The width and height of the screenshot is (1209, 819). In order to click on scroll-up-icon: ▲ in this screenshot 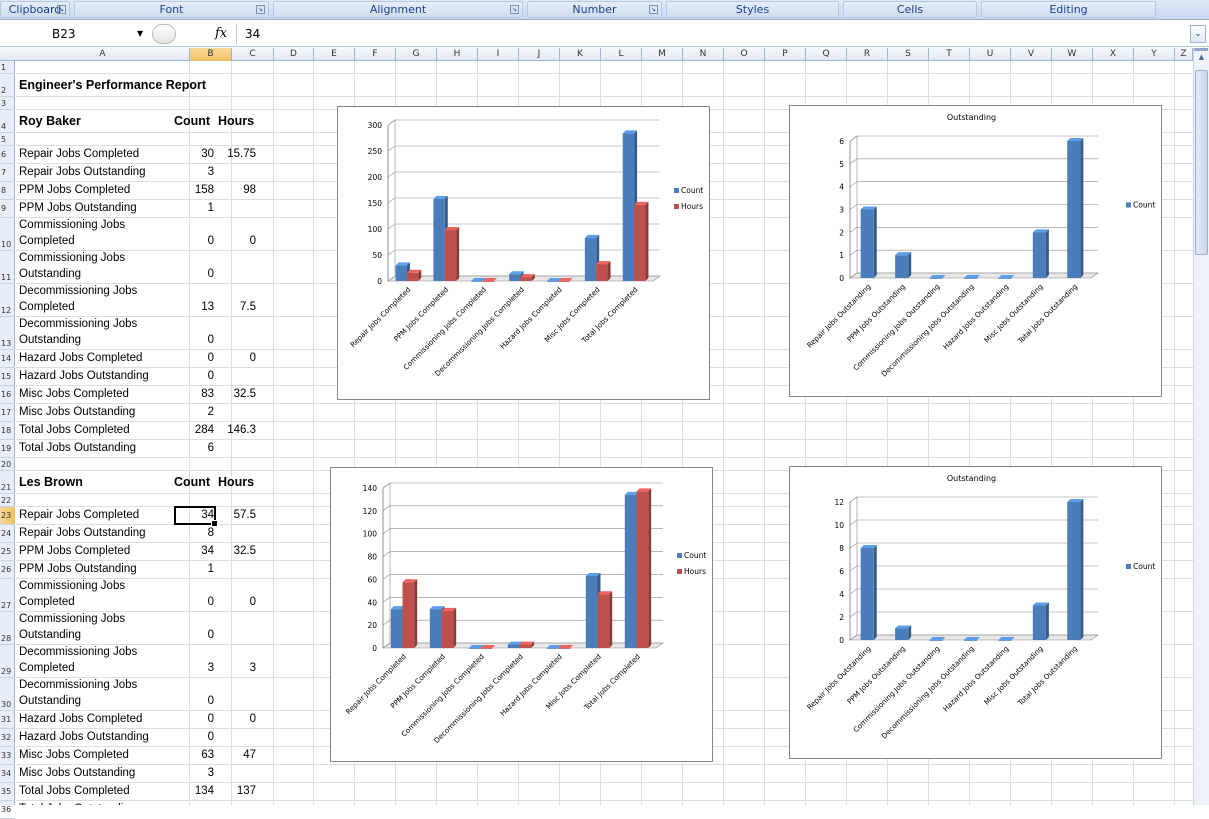, I will do `click(1201, 57)`.